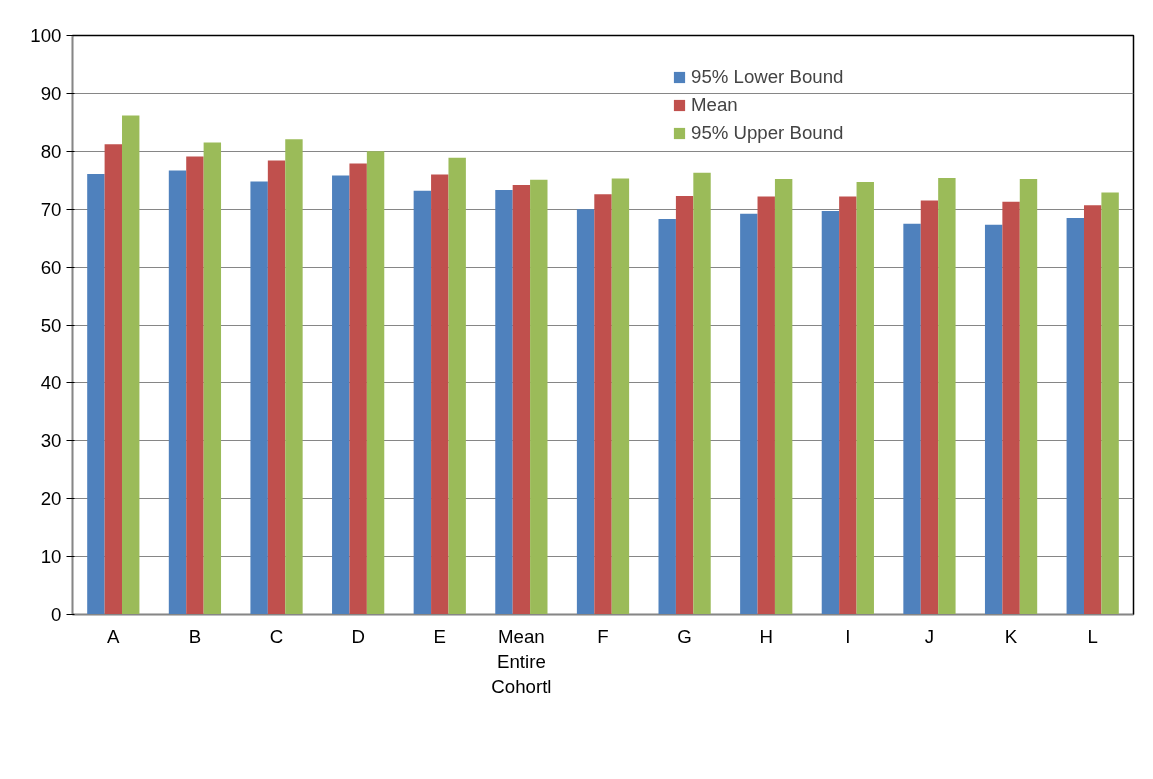 The image size is (1153, 779). What do you see at coordinates (848, 636) in the screenshot?
I see `x-tick-label: I` at bounding box center [848, 636].